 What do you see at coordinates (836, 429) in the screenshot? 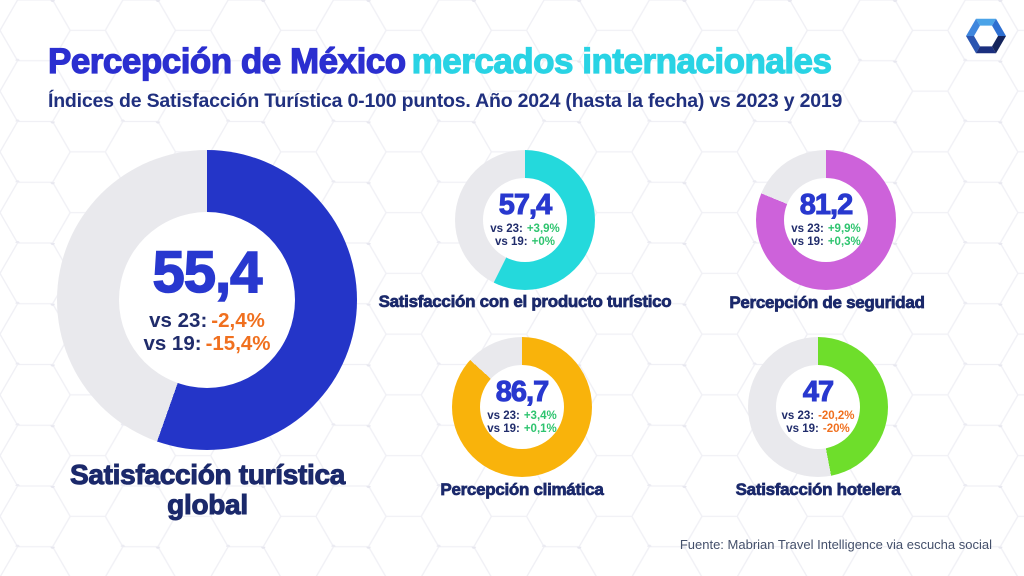
I see `vs-2019-value: -20%` at bounding box center [836, 429].